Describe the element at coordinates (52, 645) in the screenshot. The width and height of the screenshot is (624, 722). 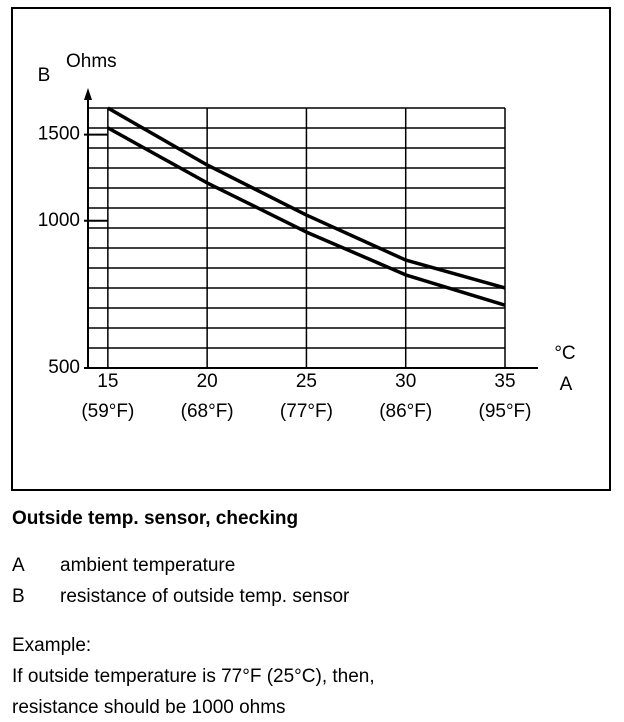
I see `example-heading: Example:` at that location.